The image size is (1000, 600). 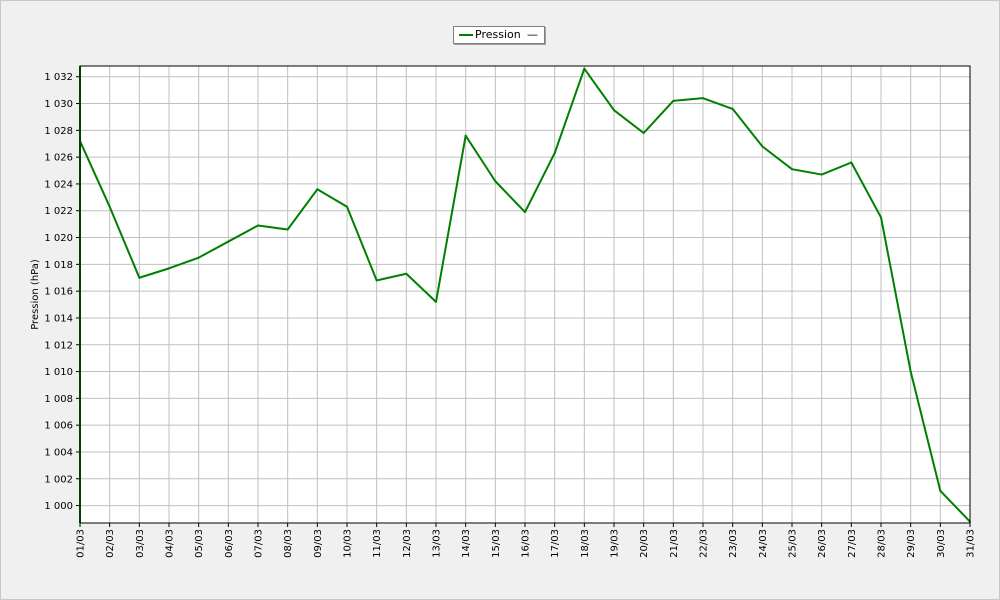 I want to click on x-tick-label: 20/03, so click(x=644, y=543).